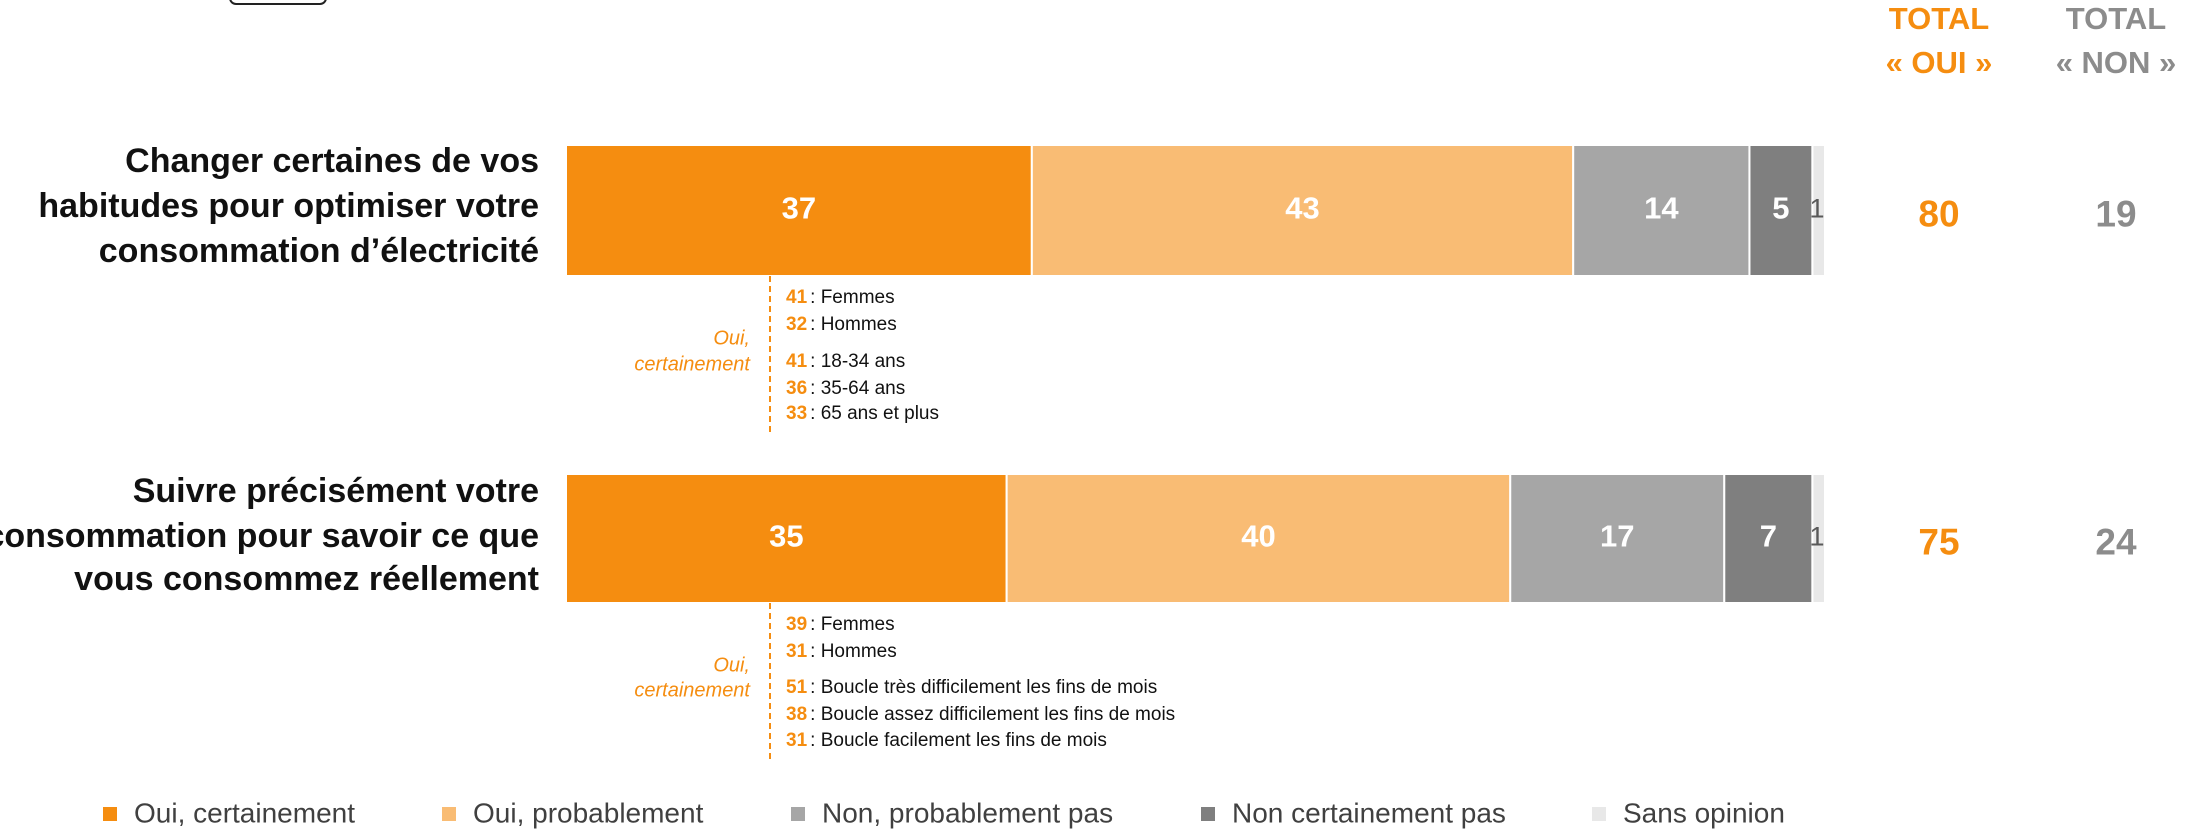 This screenshot has width=2208, height=835. I want to click on annotation-text: : Boucle facilement les fins de mois, so click(958, 740).